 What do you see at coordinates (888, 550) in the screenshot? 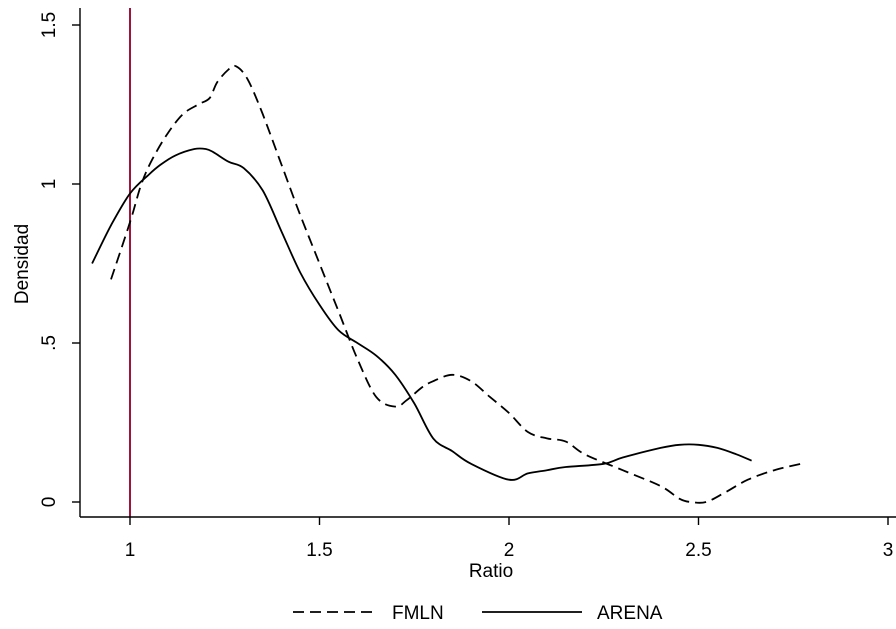
I see `x-tick-label: 3` at bounding box center [888, 550].